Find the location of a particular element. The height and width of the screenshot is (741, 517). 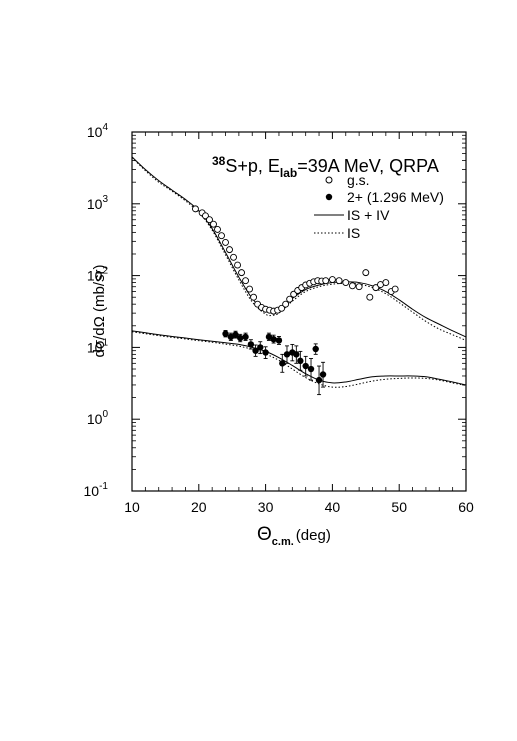

legend-excited-marker is located at coordinates (329, 197).